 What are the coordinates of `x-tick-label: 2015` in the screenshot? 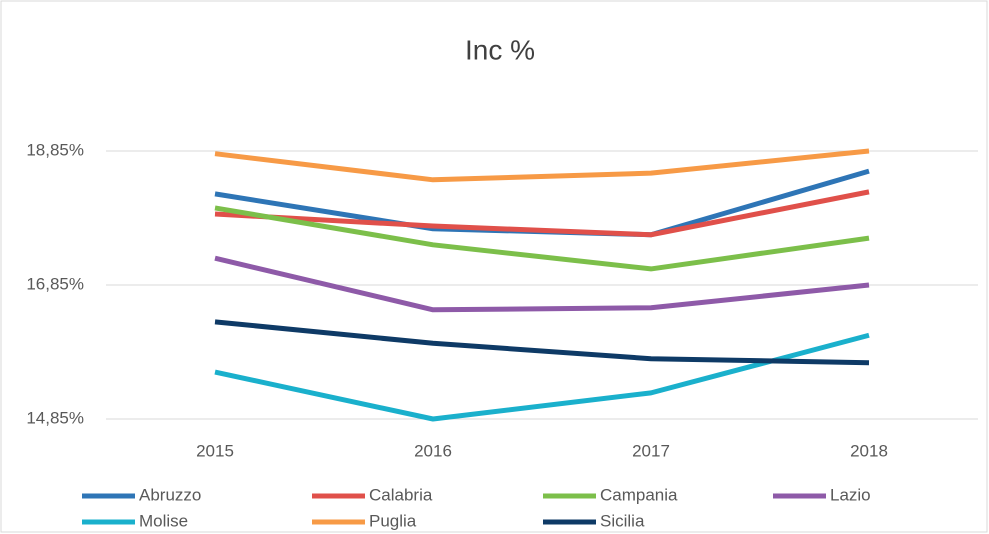 It's located at (215, 450).